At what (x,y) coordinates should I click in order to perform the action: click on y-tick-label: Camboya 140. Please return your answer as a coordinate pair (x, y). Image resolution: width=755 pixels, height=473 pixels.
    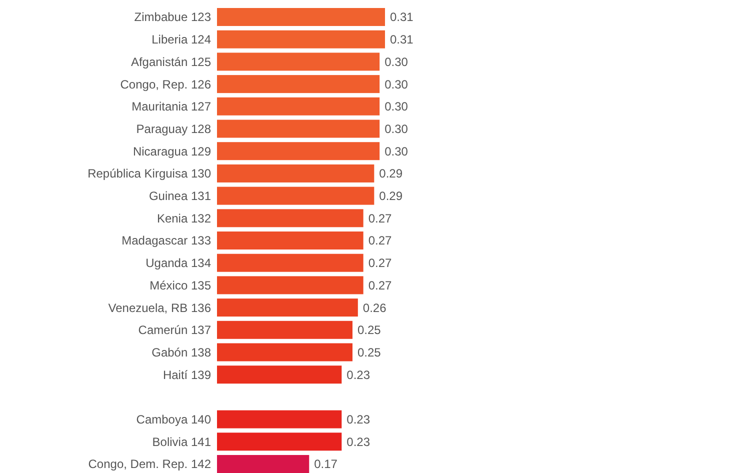
    Looking at the image, I should click on (174, 419).